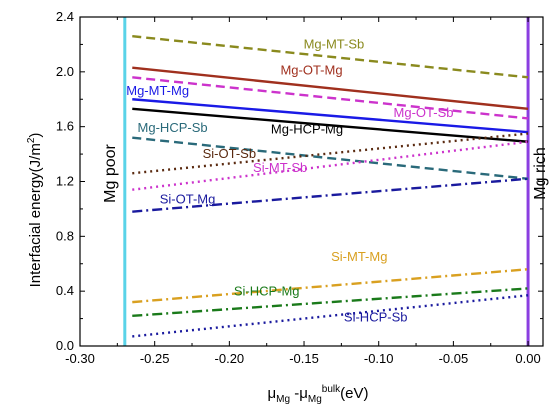  Describe the element at coordinates (280, 167) in the screenshot. I see `series-label: Si-MT-Sb` at that location.